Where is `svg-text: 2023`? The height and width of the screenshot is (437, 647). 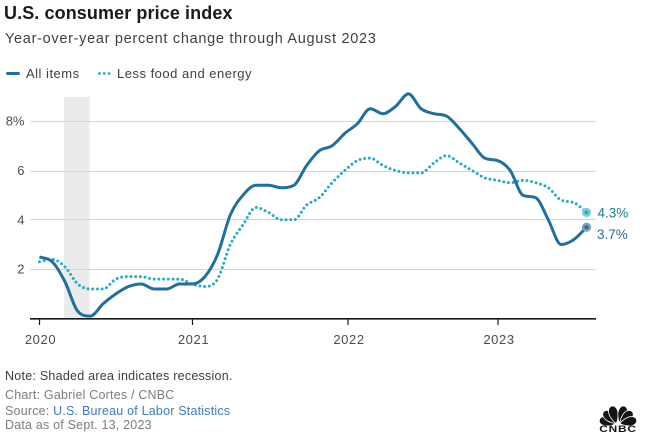 svg-text: 2023 is located at coordinates (498, 339).